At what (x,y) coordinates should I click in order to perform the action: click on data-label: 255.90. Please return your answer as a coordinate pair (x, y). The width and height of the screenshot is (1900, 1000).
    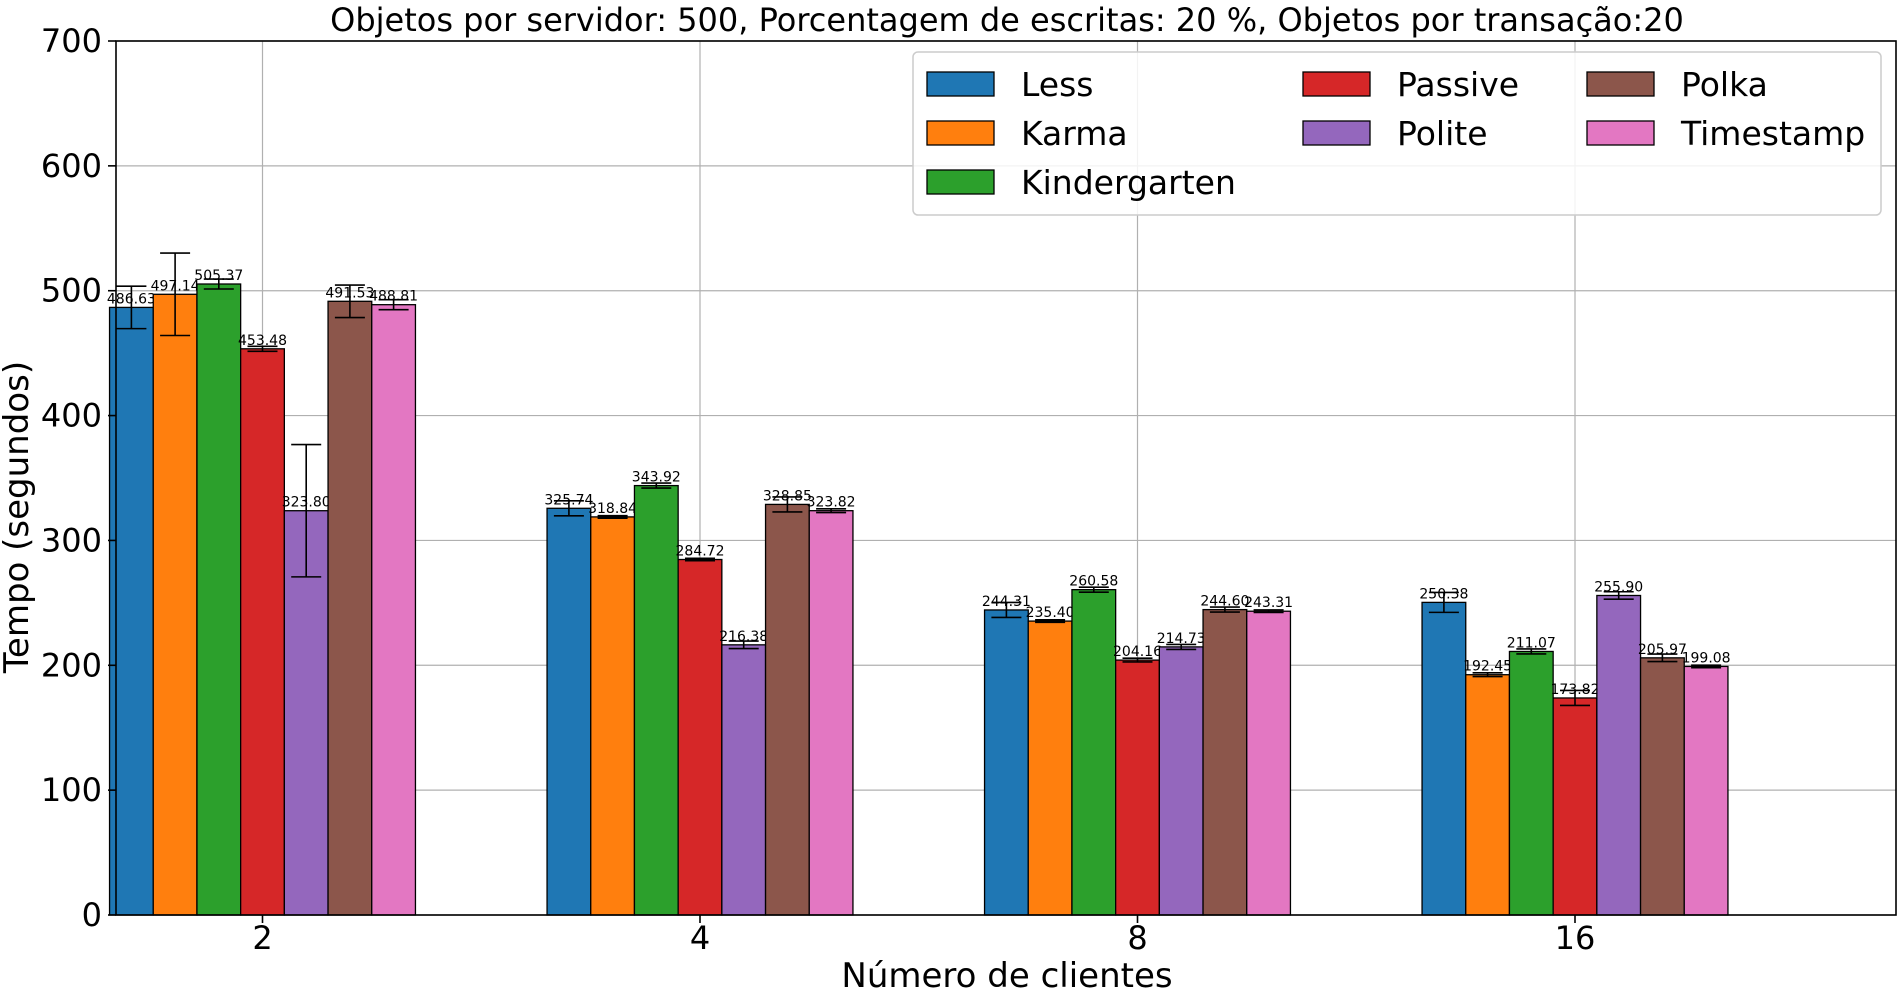
    Looking at the image, I should click on (1618, 587).